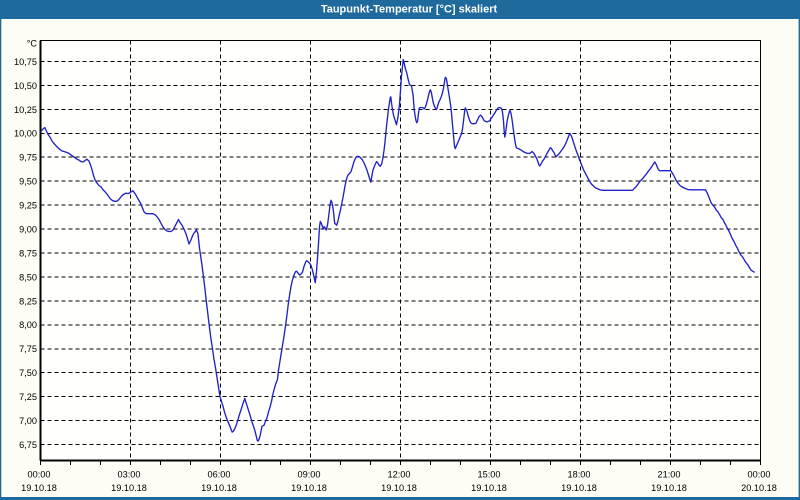  Describe the element at coordinates (309, 475) in the screenshot. I see `svg-text: 09:00` at that location.